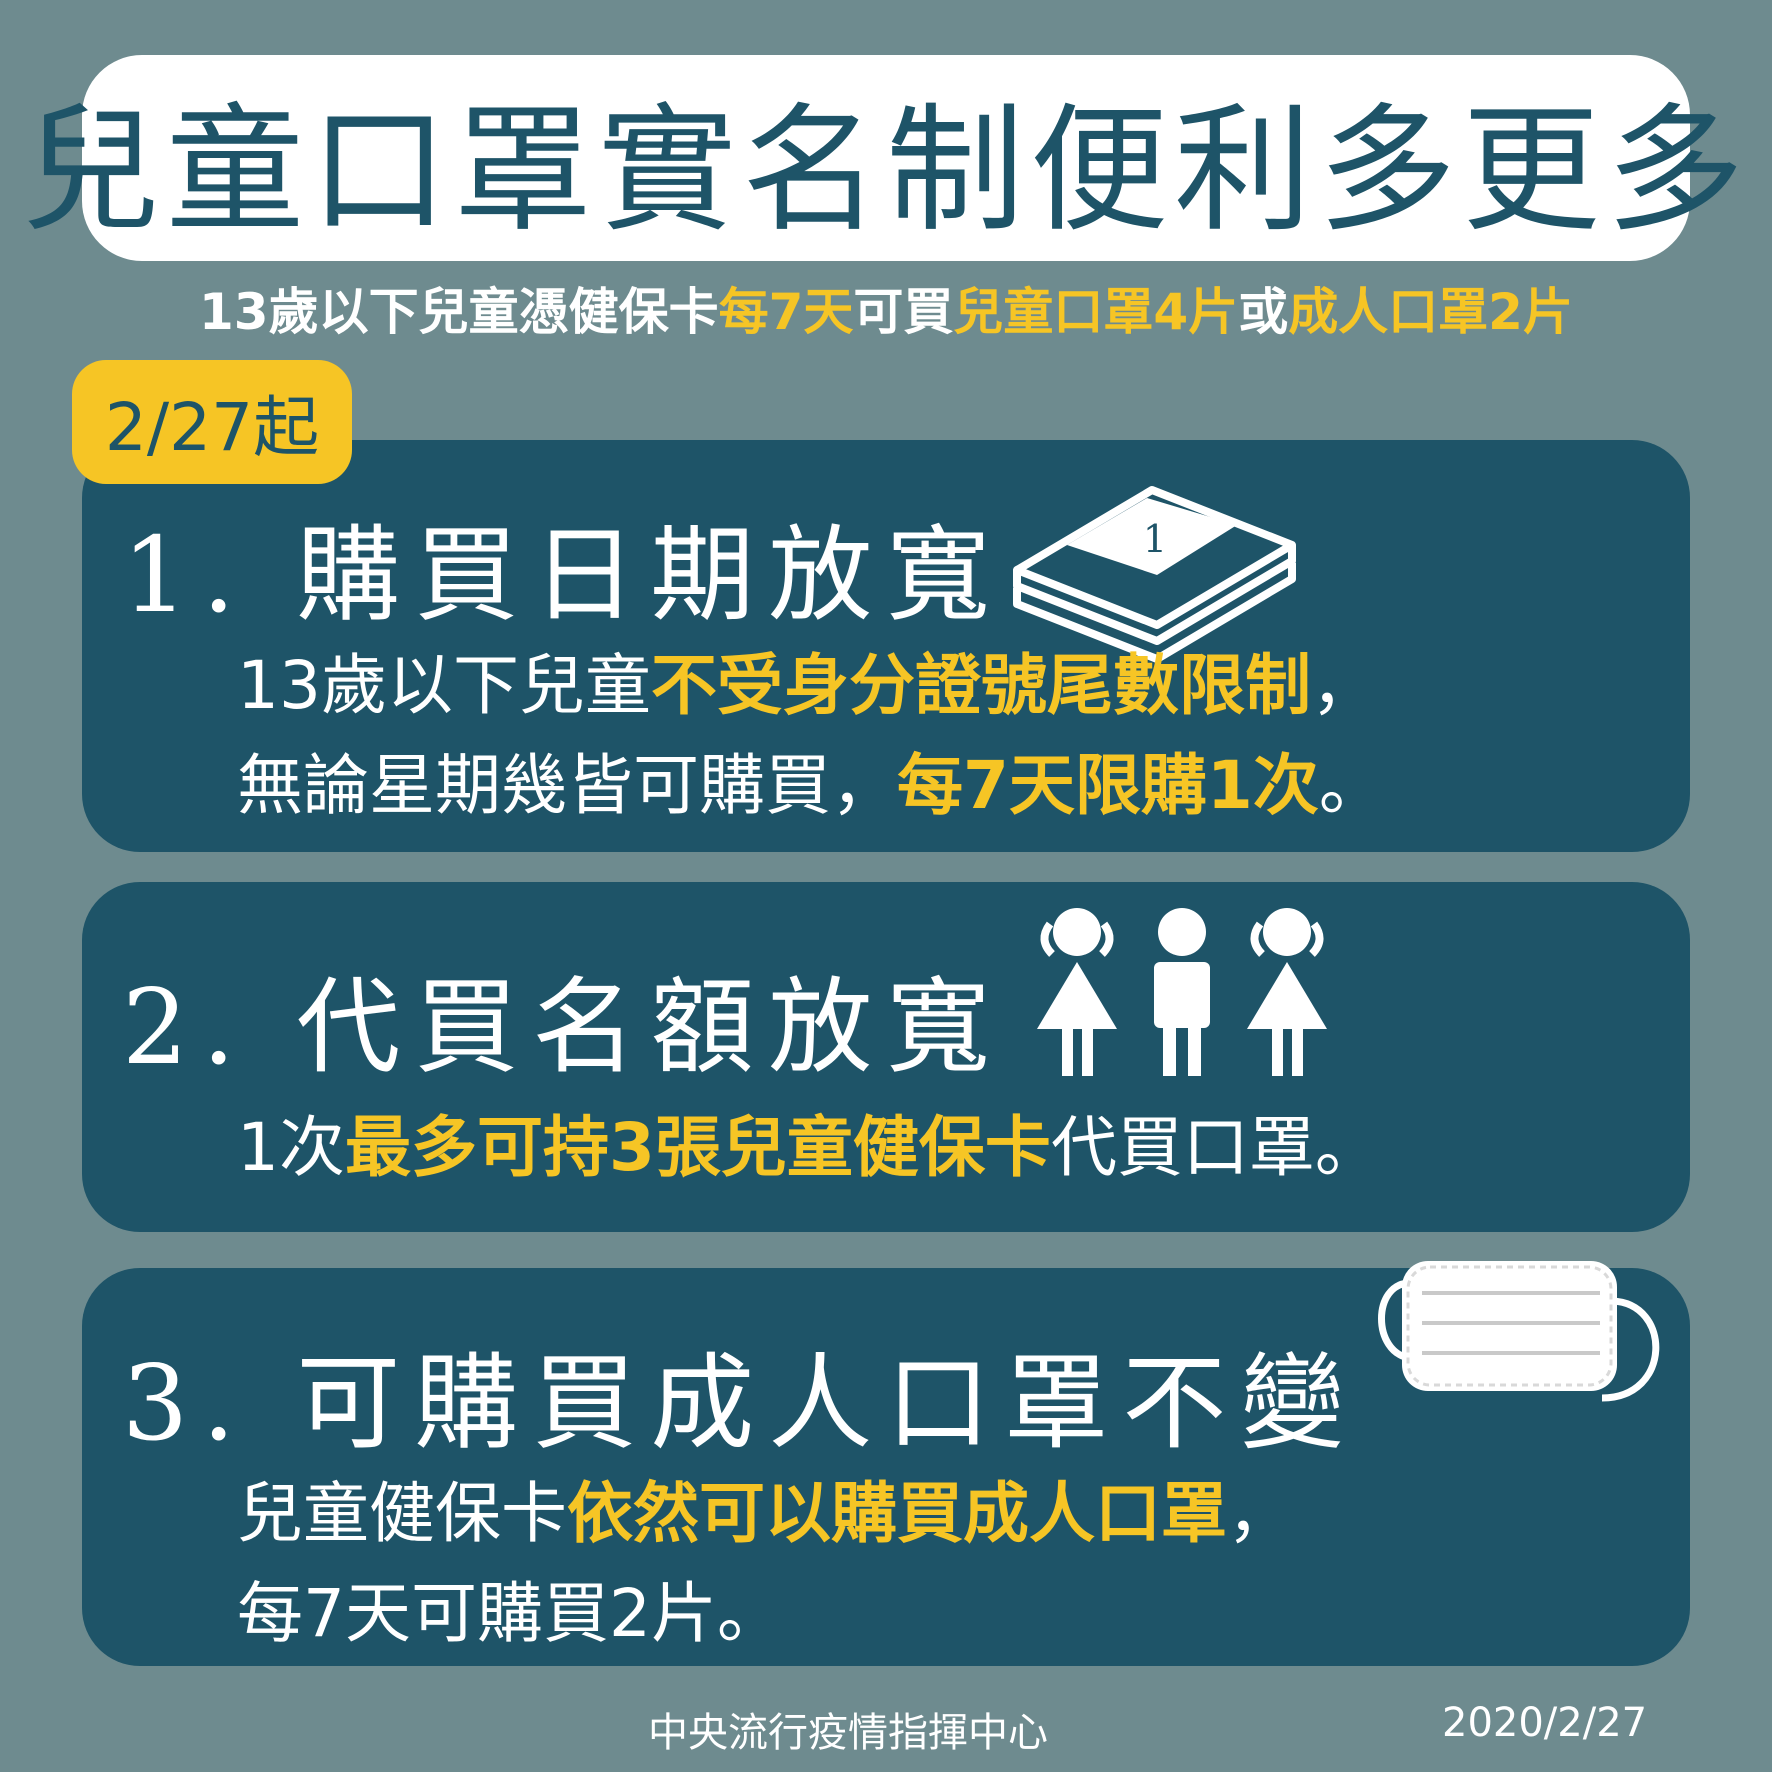 This screenshot has width=1772, height=1772. I want to click on item-line: 每7天可購買2片。, so click(510, 1613).